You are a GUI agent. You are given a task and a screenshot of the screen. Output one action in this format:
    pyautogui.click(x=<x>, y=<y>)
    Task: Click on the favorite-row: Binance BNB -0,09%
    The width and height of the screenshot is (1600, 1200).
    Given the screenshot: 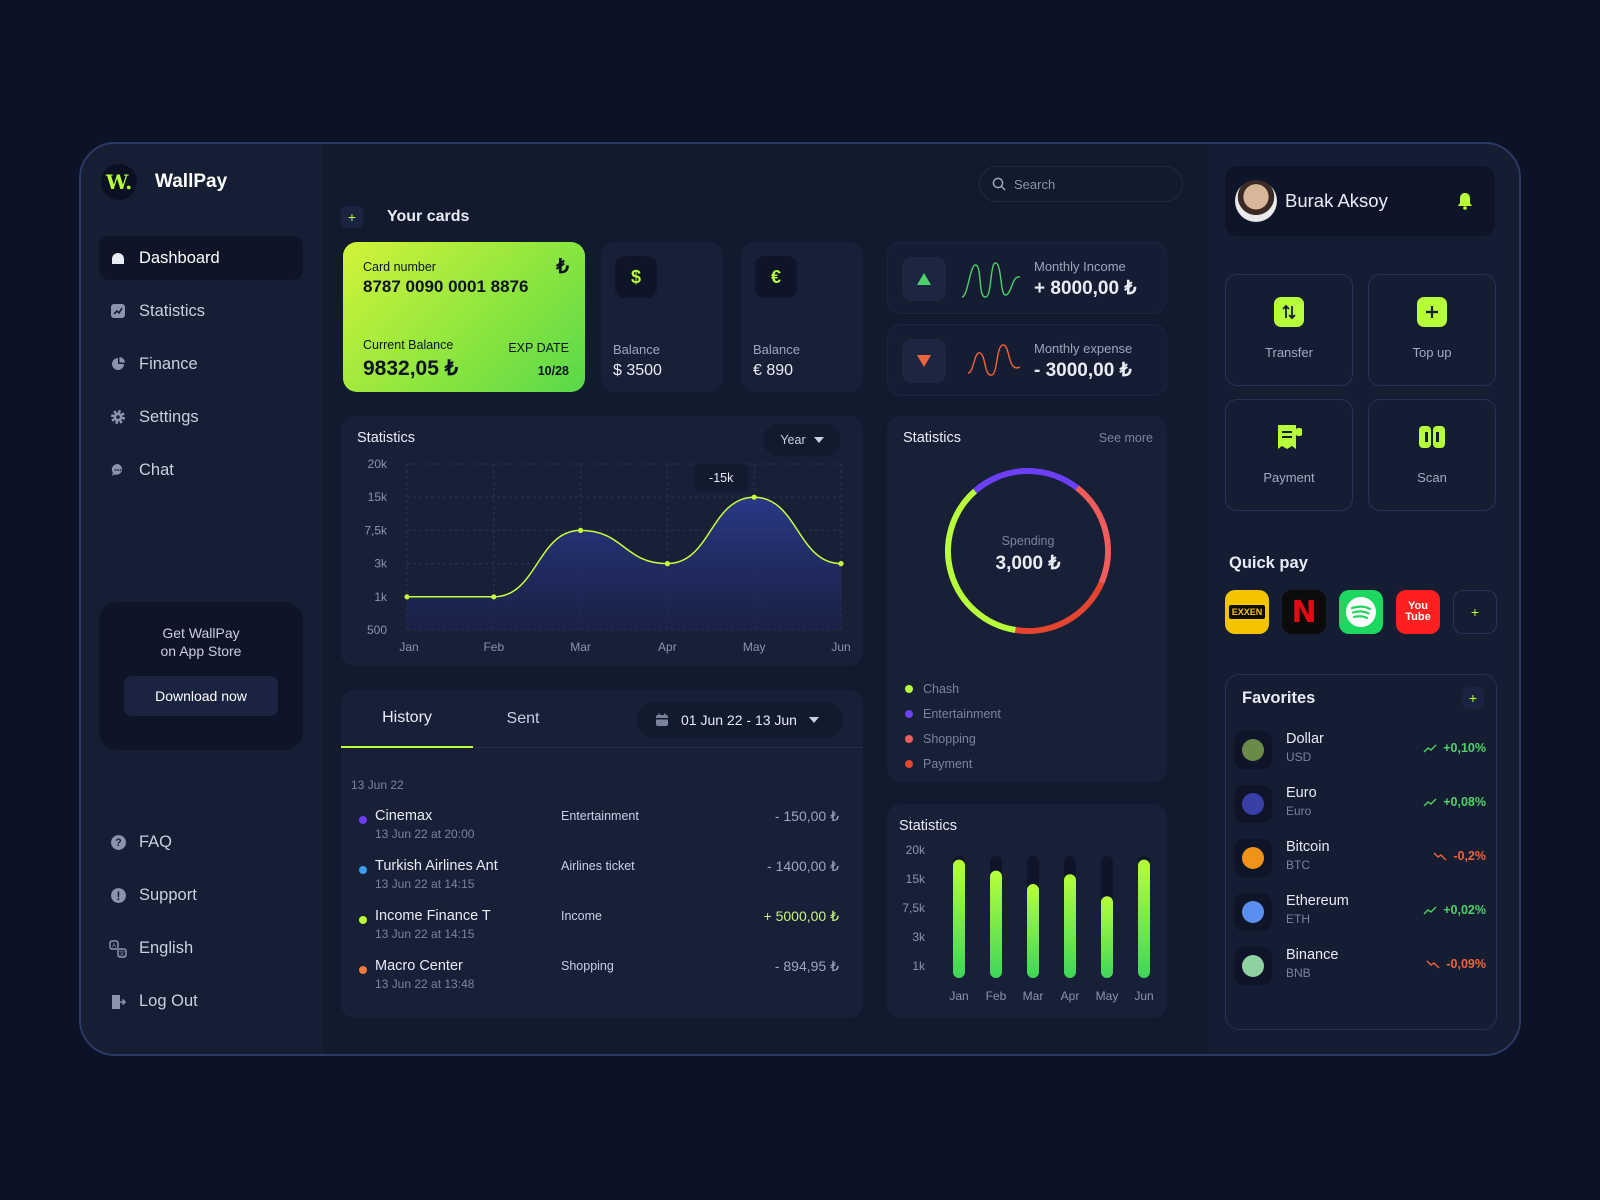 What is the action you would take?
    pyautogui.click(x=1360, y=965)
    